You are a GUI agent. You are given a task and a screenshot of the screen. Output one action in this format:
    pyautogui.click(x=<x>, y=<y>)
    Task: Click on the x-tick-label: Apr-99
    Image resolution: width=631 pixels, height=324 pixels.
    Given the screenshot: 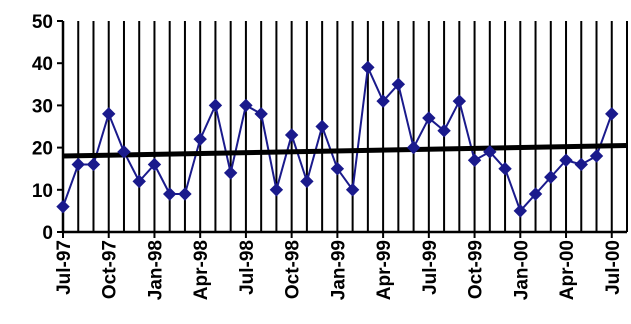 What is the action you would take?
    pyautogui.click(x=384, y=270)
    